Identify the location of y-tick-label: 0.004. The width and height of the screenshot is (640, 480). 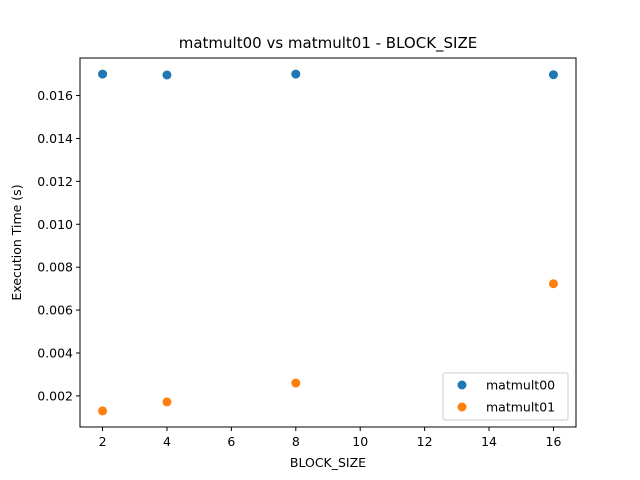
(55, 352).